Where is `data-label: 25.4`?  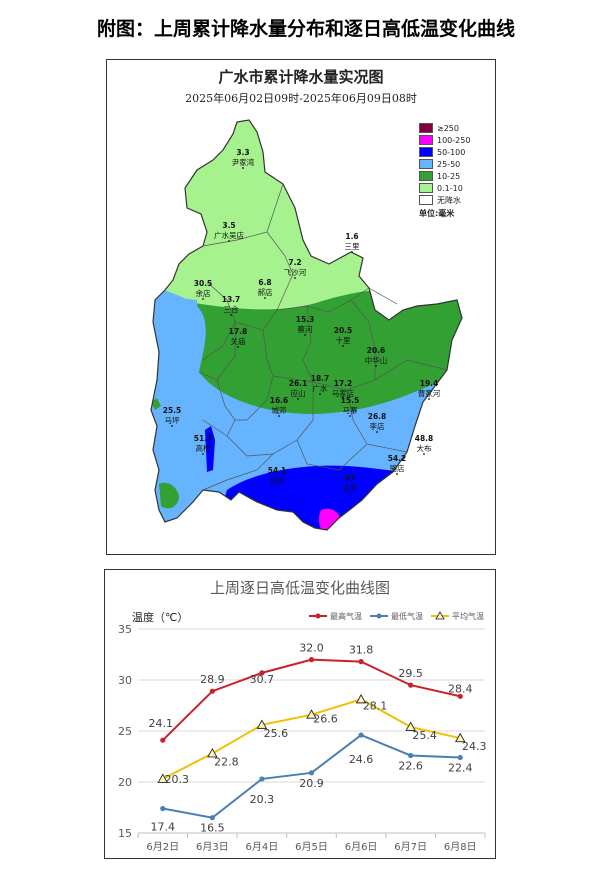 data-label: 25.4 is located at coordinates (424, 735).